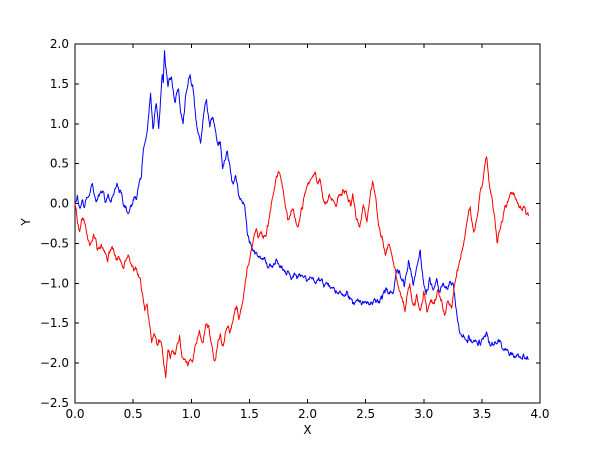  I want to click on y-tick-label: 1.0, so click(59, 124).